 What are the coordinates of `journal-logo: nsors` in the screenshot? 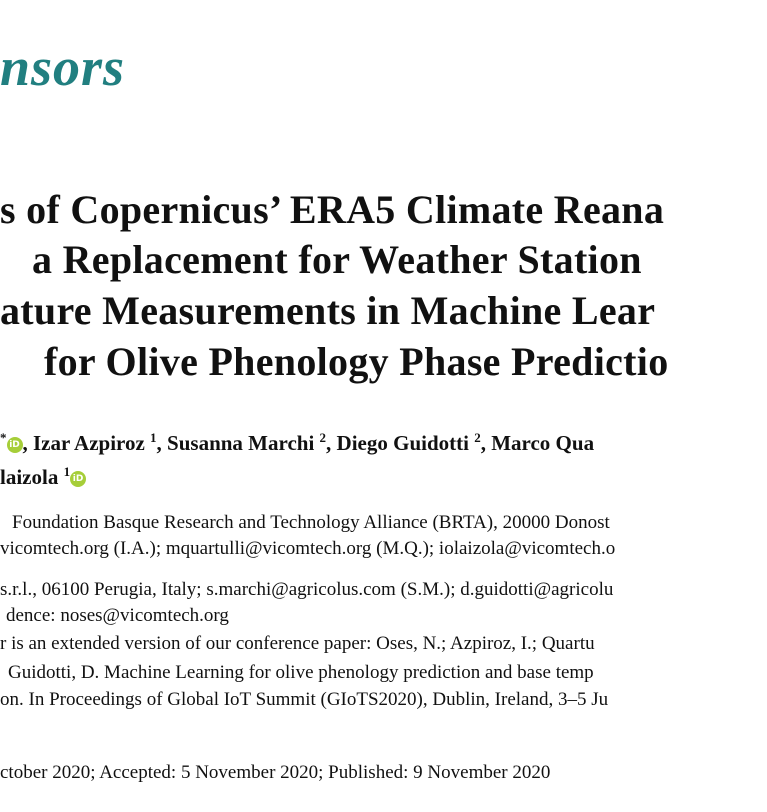 It's located at (63, 67).